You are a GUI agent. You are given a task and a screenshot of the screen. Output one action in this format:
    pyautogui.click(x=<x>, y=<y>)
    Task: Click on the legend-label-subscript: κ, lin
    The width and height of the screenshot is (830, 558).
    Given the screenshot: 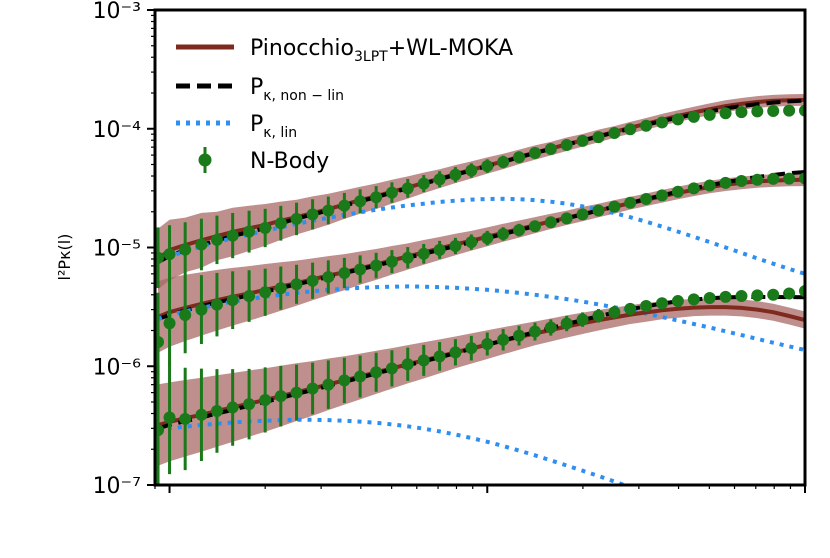 What is the action you would take?
    pyautogui.click(x=280, y=133)
    